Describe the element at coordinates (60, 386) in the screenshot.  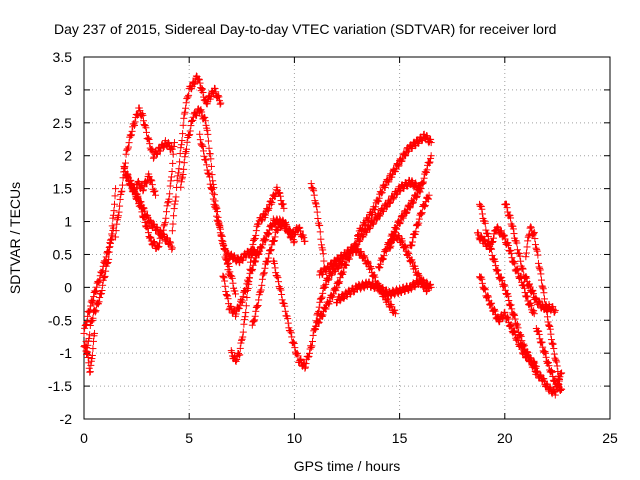
I see `y-tick-label: -1.5` at that location.